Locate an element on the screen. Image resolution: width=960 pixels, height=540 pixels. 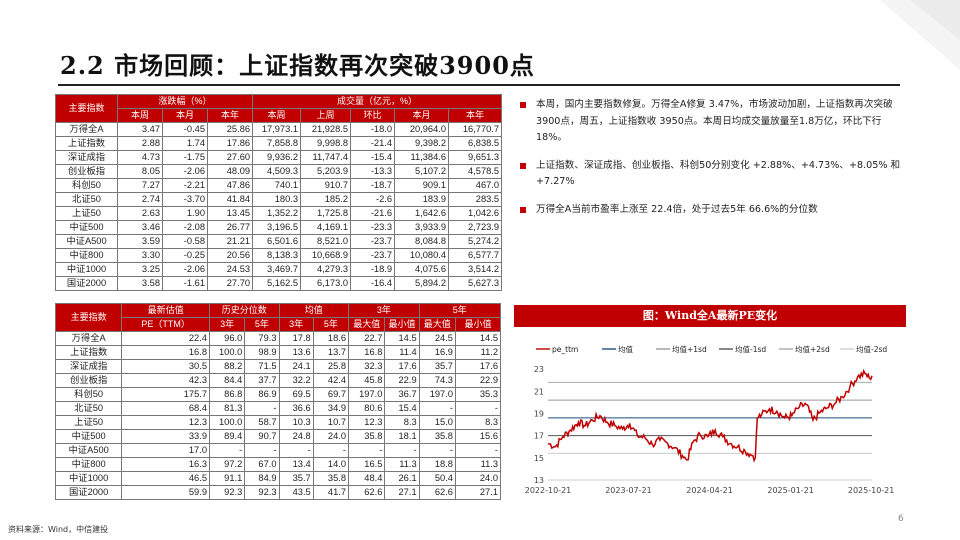
table-cell: 5,627.3 is located at coordinates (475, 283).